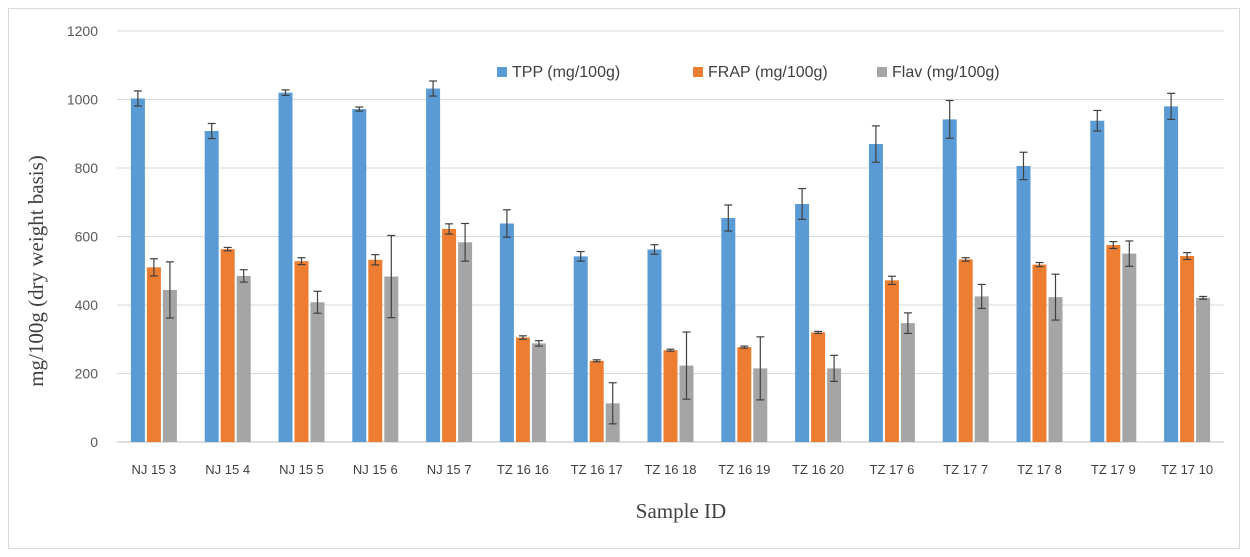  Describe the element at coordinates (558, 72) in the screenshot. I see `legend-item: TPP (mg/100g)` at that location.